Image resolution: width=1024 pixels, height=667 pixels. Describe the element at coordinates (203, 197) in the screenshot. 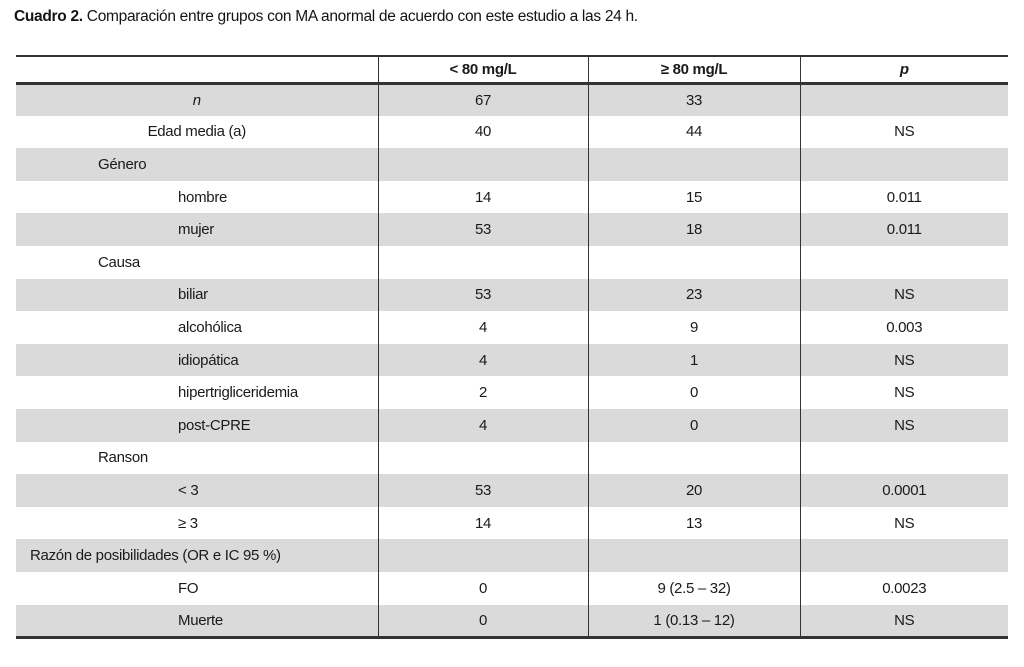

I see `row-label: hombre` at that location.